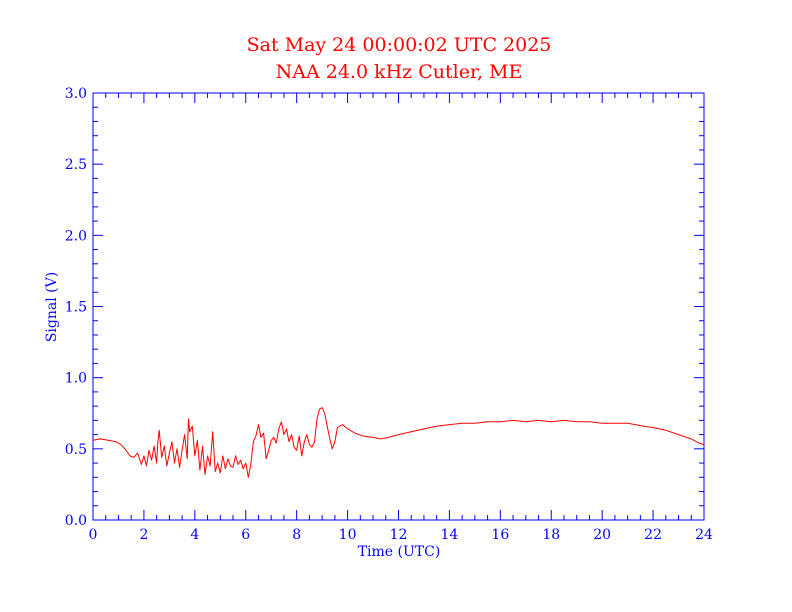  Describe the element at coordinates (704, 535) in the screenshot. I see `x-tick-label: 24` at that location.